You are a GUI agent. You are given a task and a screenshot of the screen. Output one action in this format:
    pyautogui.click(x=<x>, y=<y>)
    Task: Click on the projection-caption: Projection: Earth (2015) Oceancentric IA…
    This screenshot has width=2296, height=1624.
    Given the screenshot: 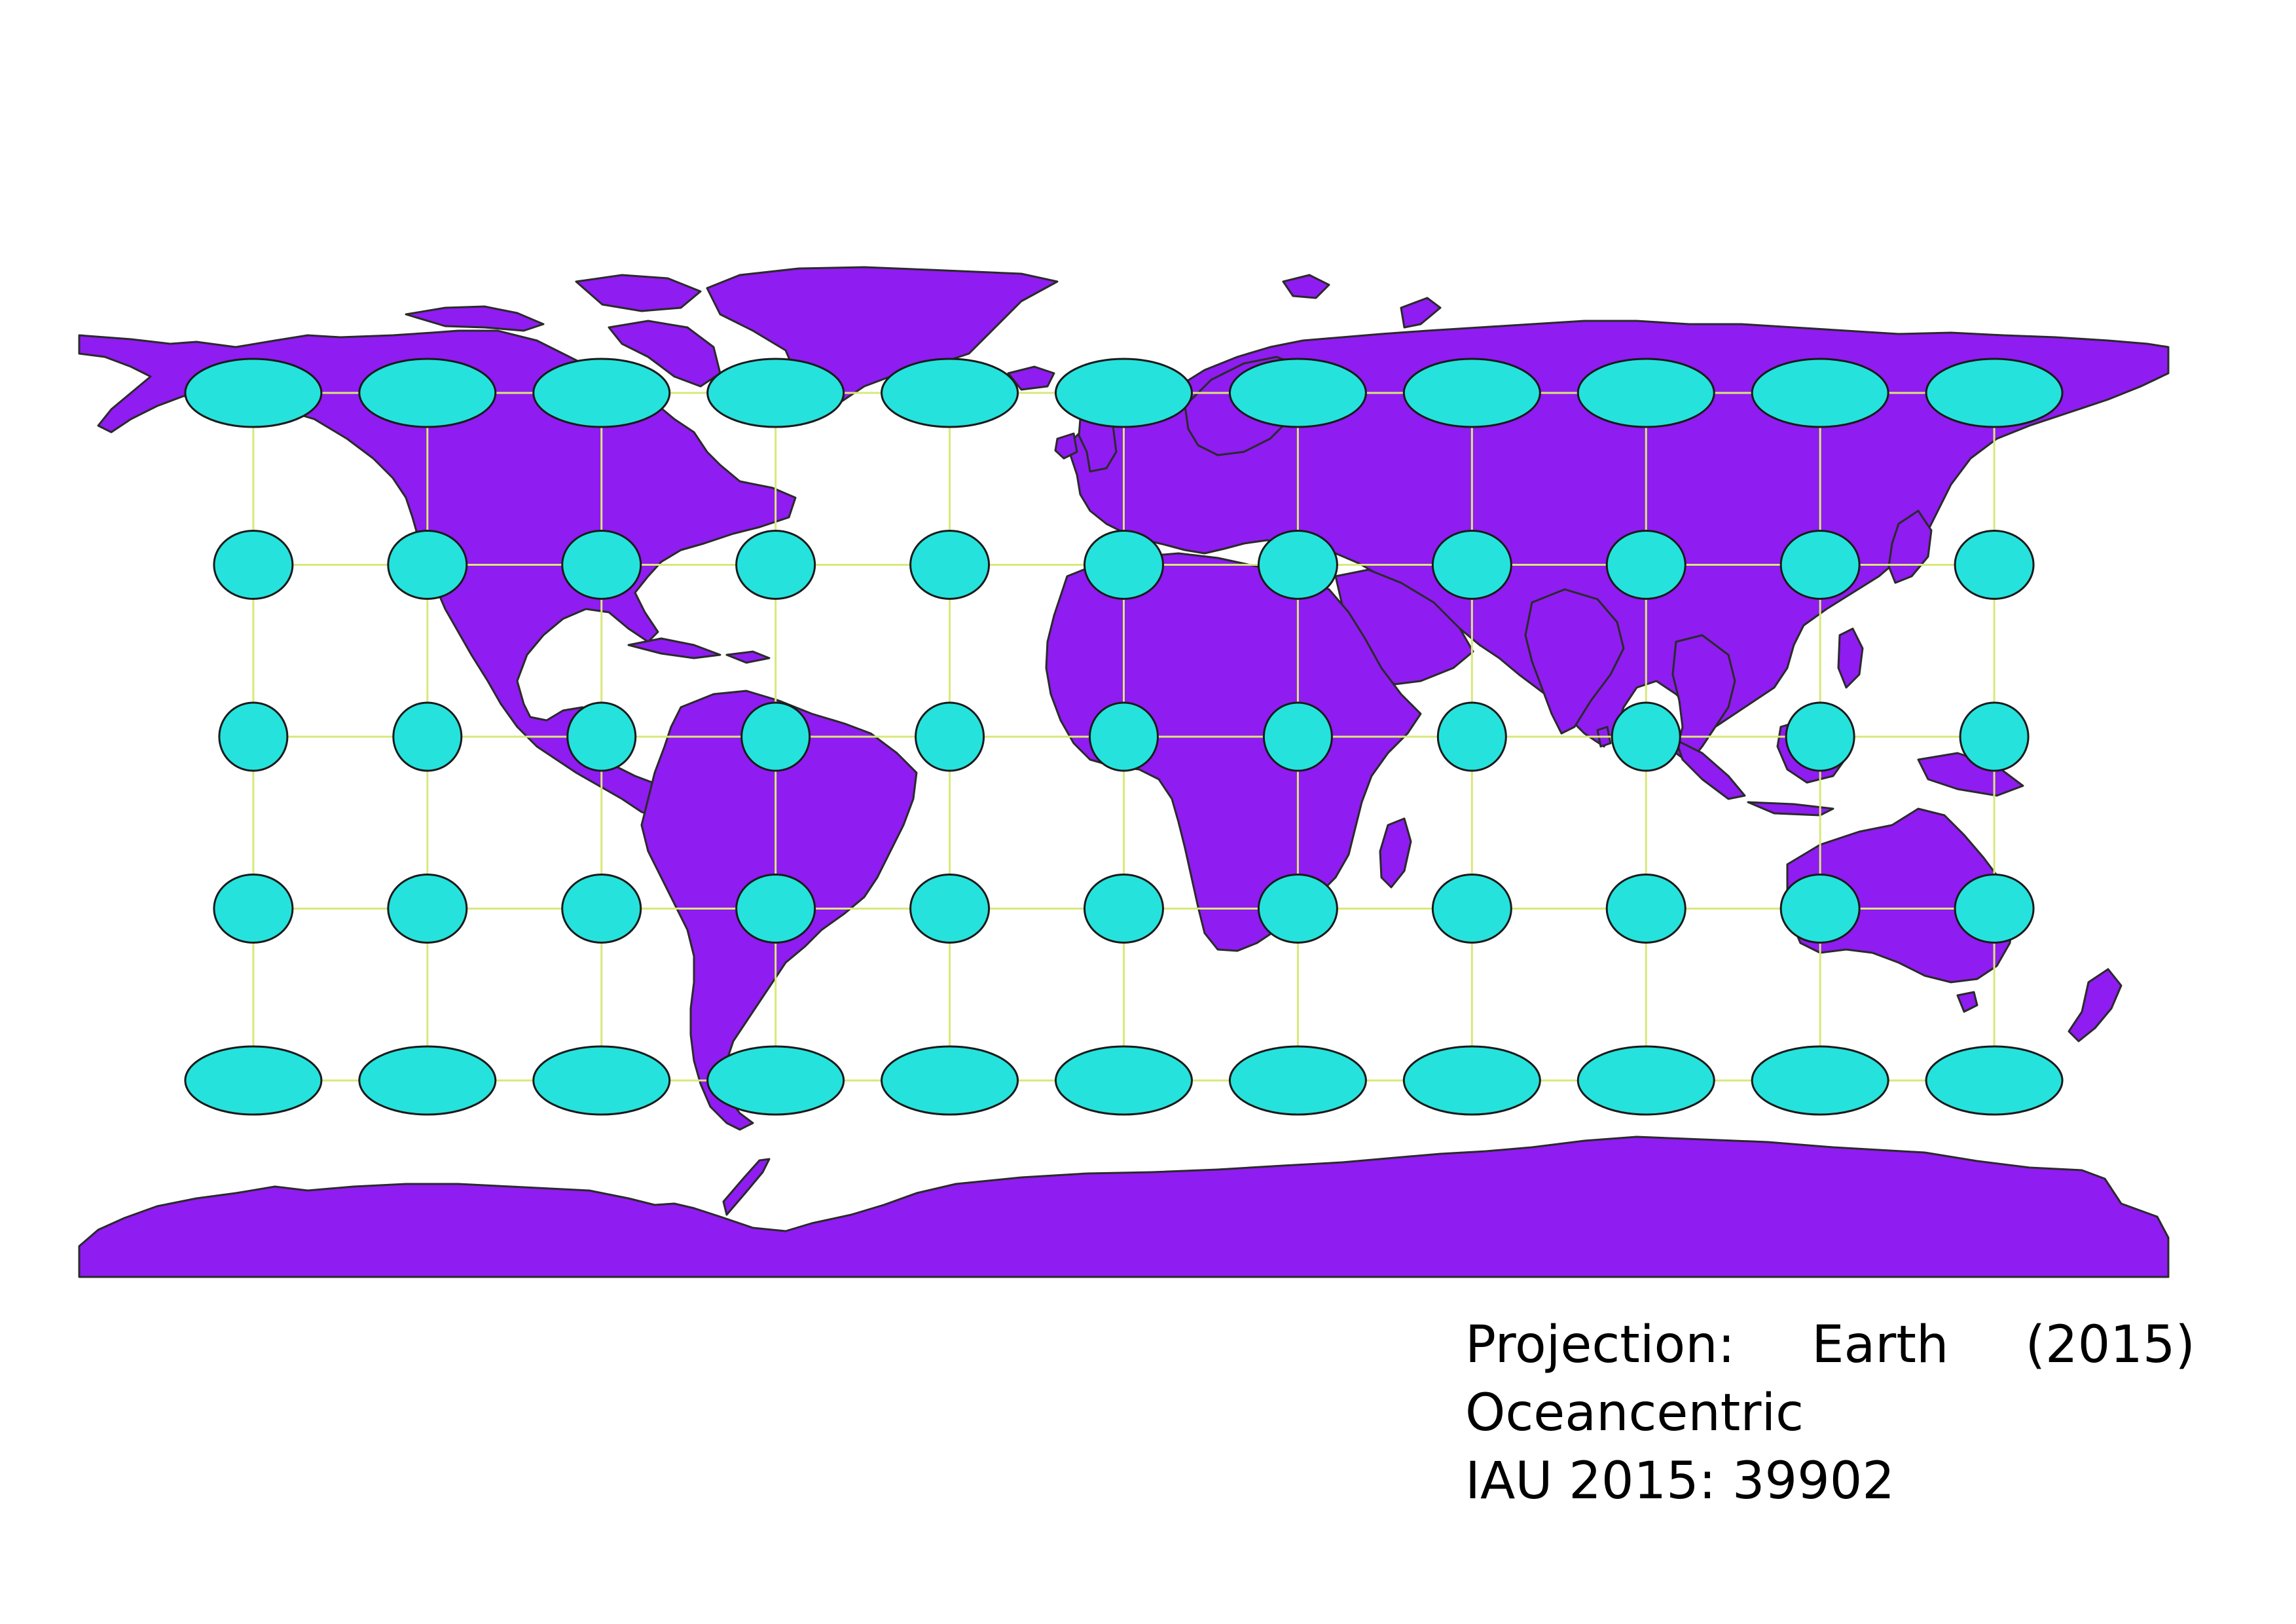 What is the action you would take?
    pyautogui.click(x=1830, y=1413)
    